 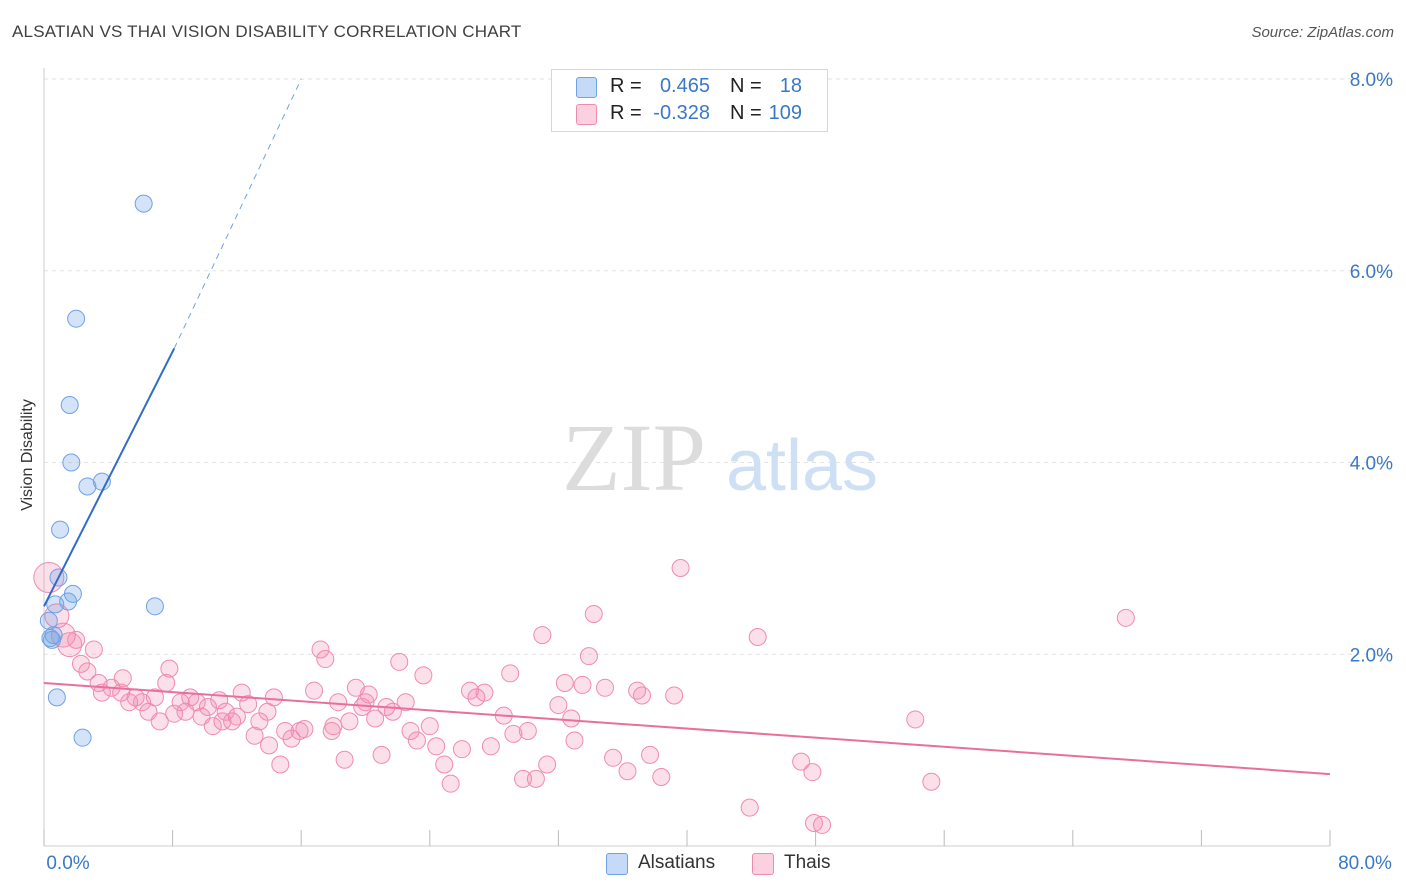 I want to click on y-tick-label-1: 4.0%, so click(x=1371, y=464).